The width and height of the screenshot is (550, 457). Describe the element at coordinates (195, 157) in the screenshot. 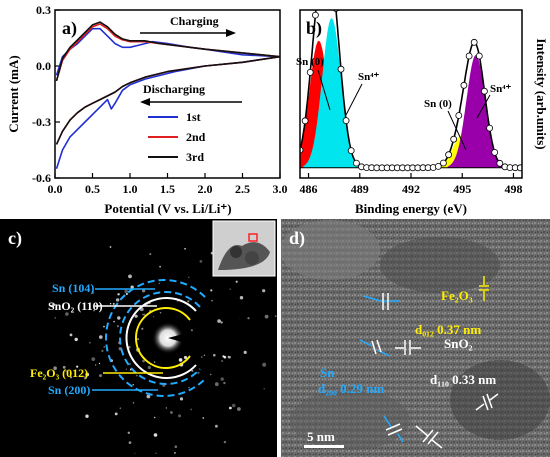

I see `legend-label-3rd: 3rd` at that location.